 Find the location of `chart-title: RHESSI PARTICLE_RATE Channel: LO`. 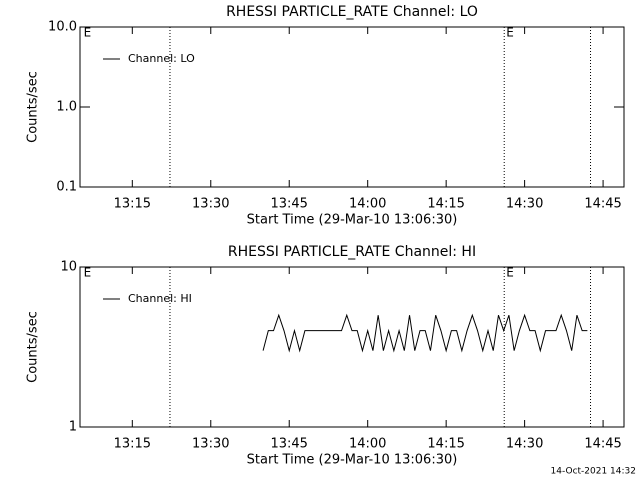

chart-title: RHESSI PARTICLE_RATE Channel: LO is located at coordinates (352, 12).